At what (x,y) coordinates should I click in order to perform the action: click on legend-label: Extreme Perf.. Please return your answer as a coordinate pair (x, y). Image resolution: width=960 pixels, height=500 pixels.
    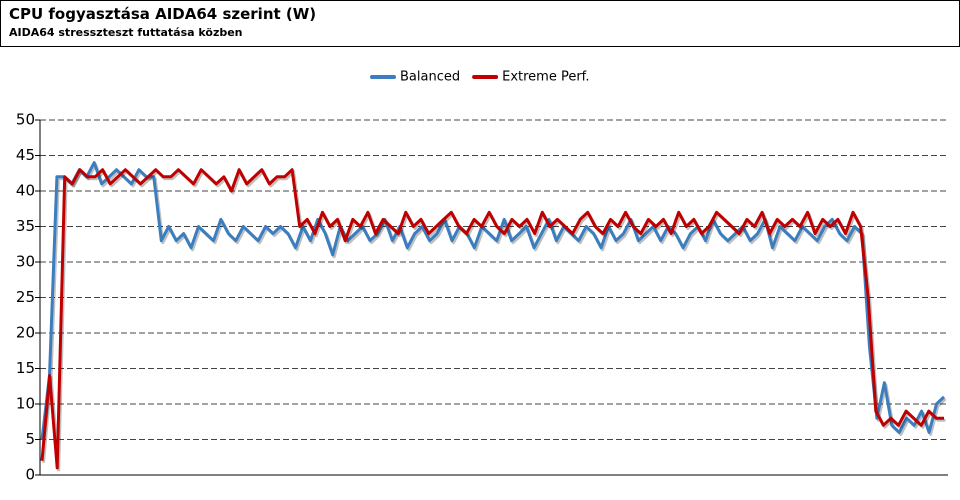
    Looking at the image, I should click on (545, 77).